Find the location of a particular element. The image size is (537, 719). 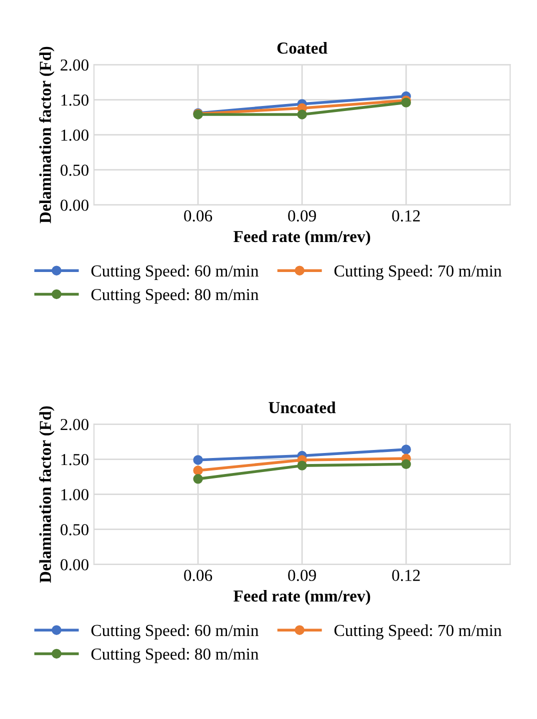

chart-title: Coated is located at coordinates (302, 48).